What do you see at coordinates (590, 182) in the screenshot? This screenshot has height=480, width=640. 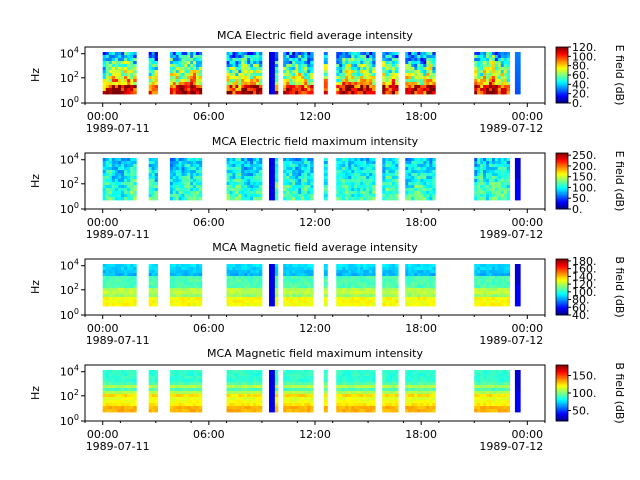 I see `colorbar: 250.200.150.100.50.0. E field (dB)` at bounding box center [590, 182].